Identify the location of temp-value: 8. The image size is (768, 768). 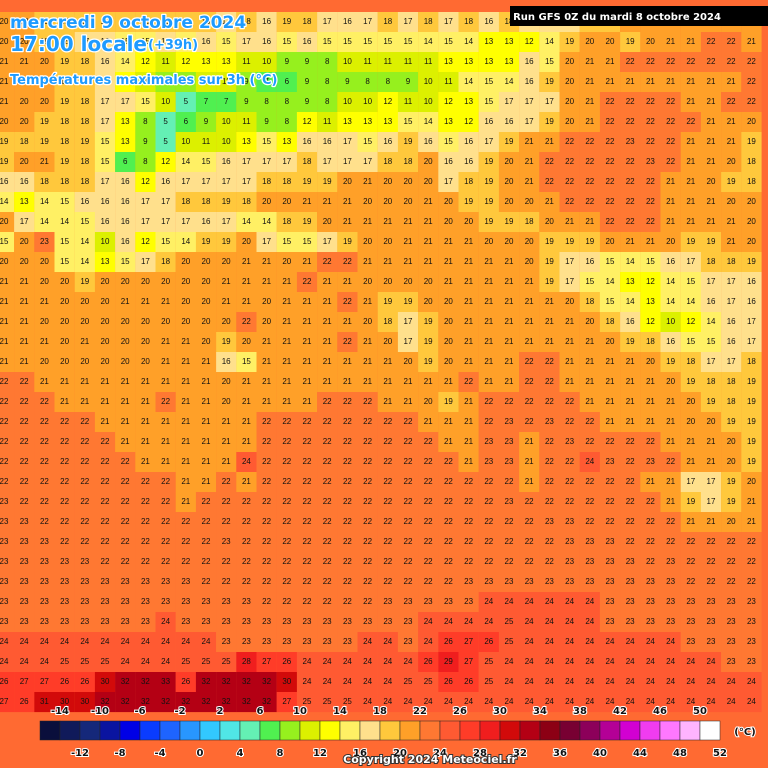
(145, 161).